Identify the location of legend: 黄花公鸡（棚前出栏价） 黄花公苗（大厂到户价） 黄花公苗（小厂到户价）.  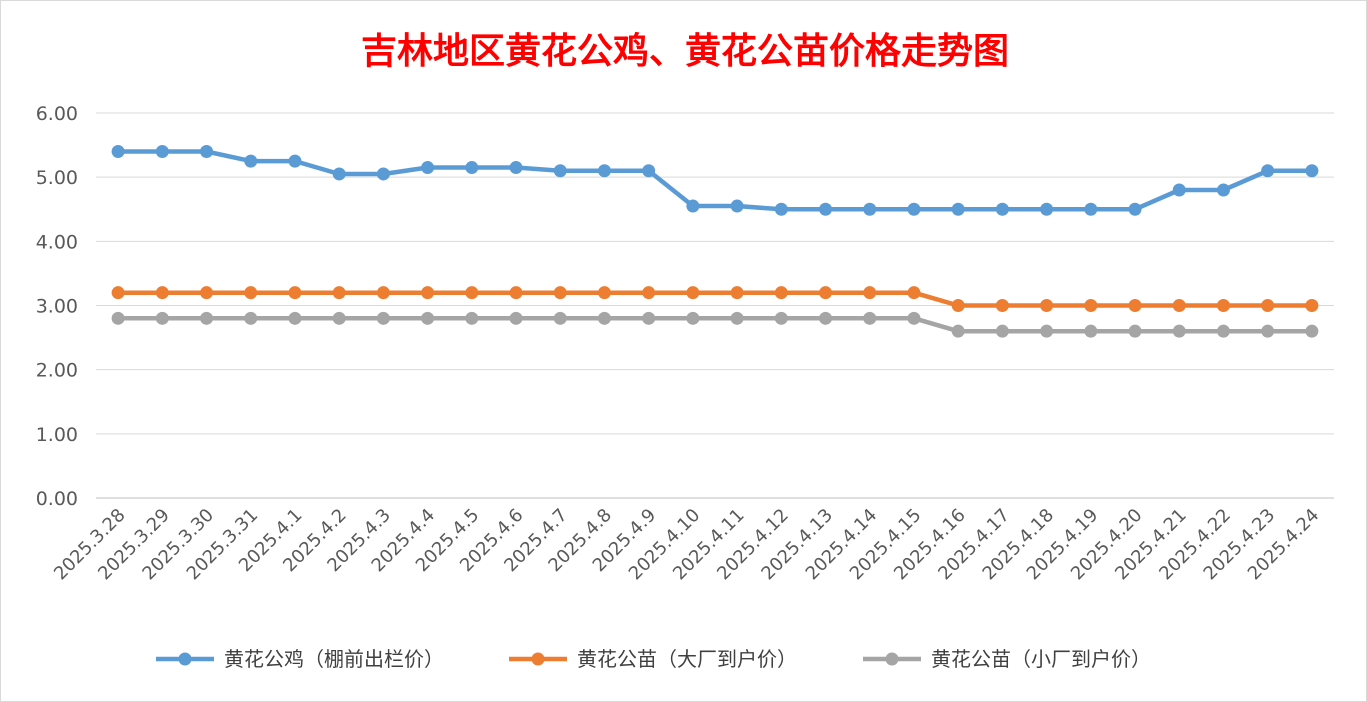
(653, 659).